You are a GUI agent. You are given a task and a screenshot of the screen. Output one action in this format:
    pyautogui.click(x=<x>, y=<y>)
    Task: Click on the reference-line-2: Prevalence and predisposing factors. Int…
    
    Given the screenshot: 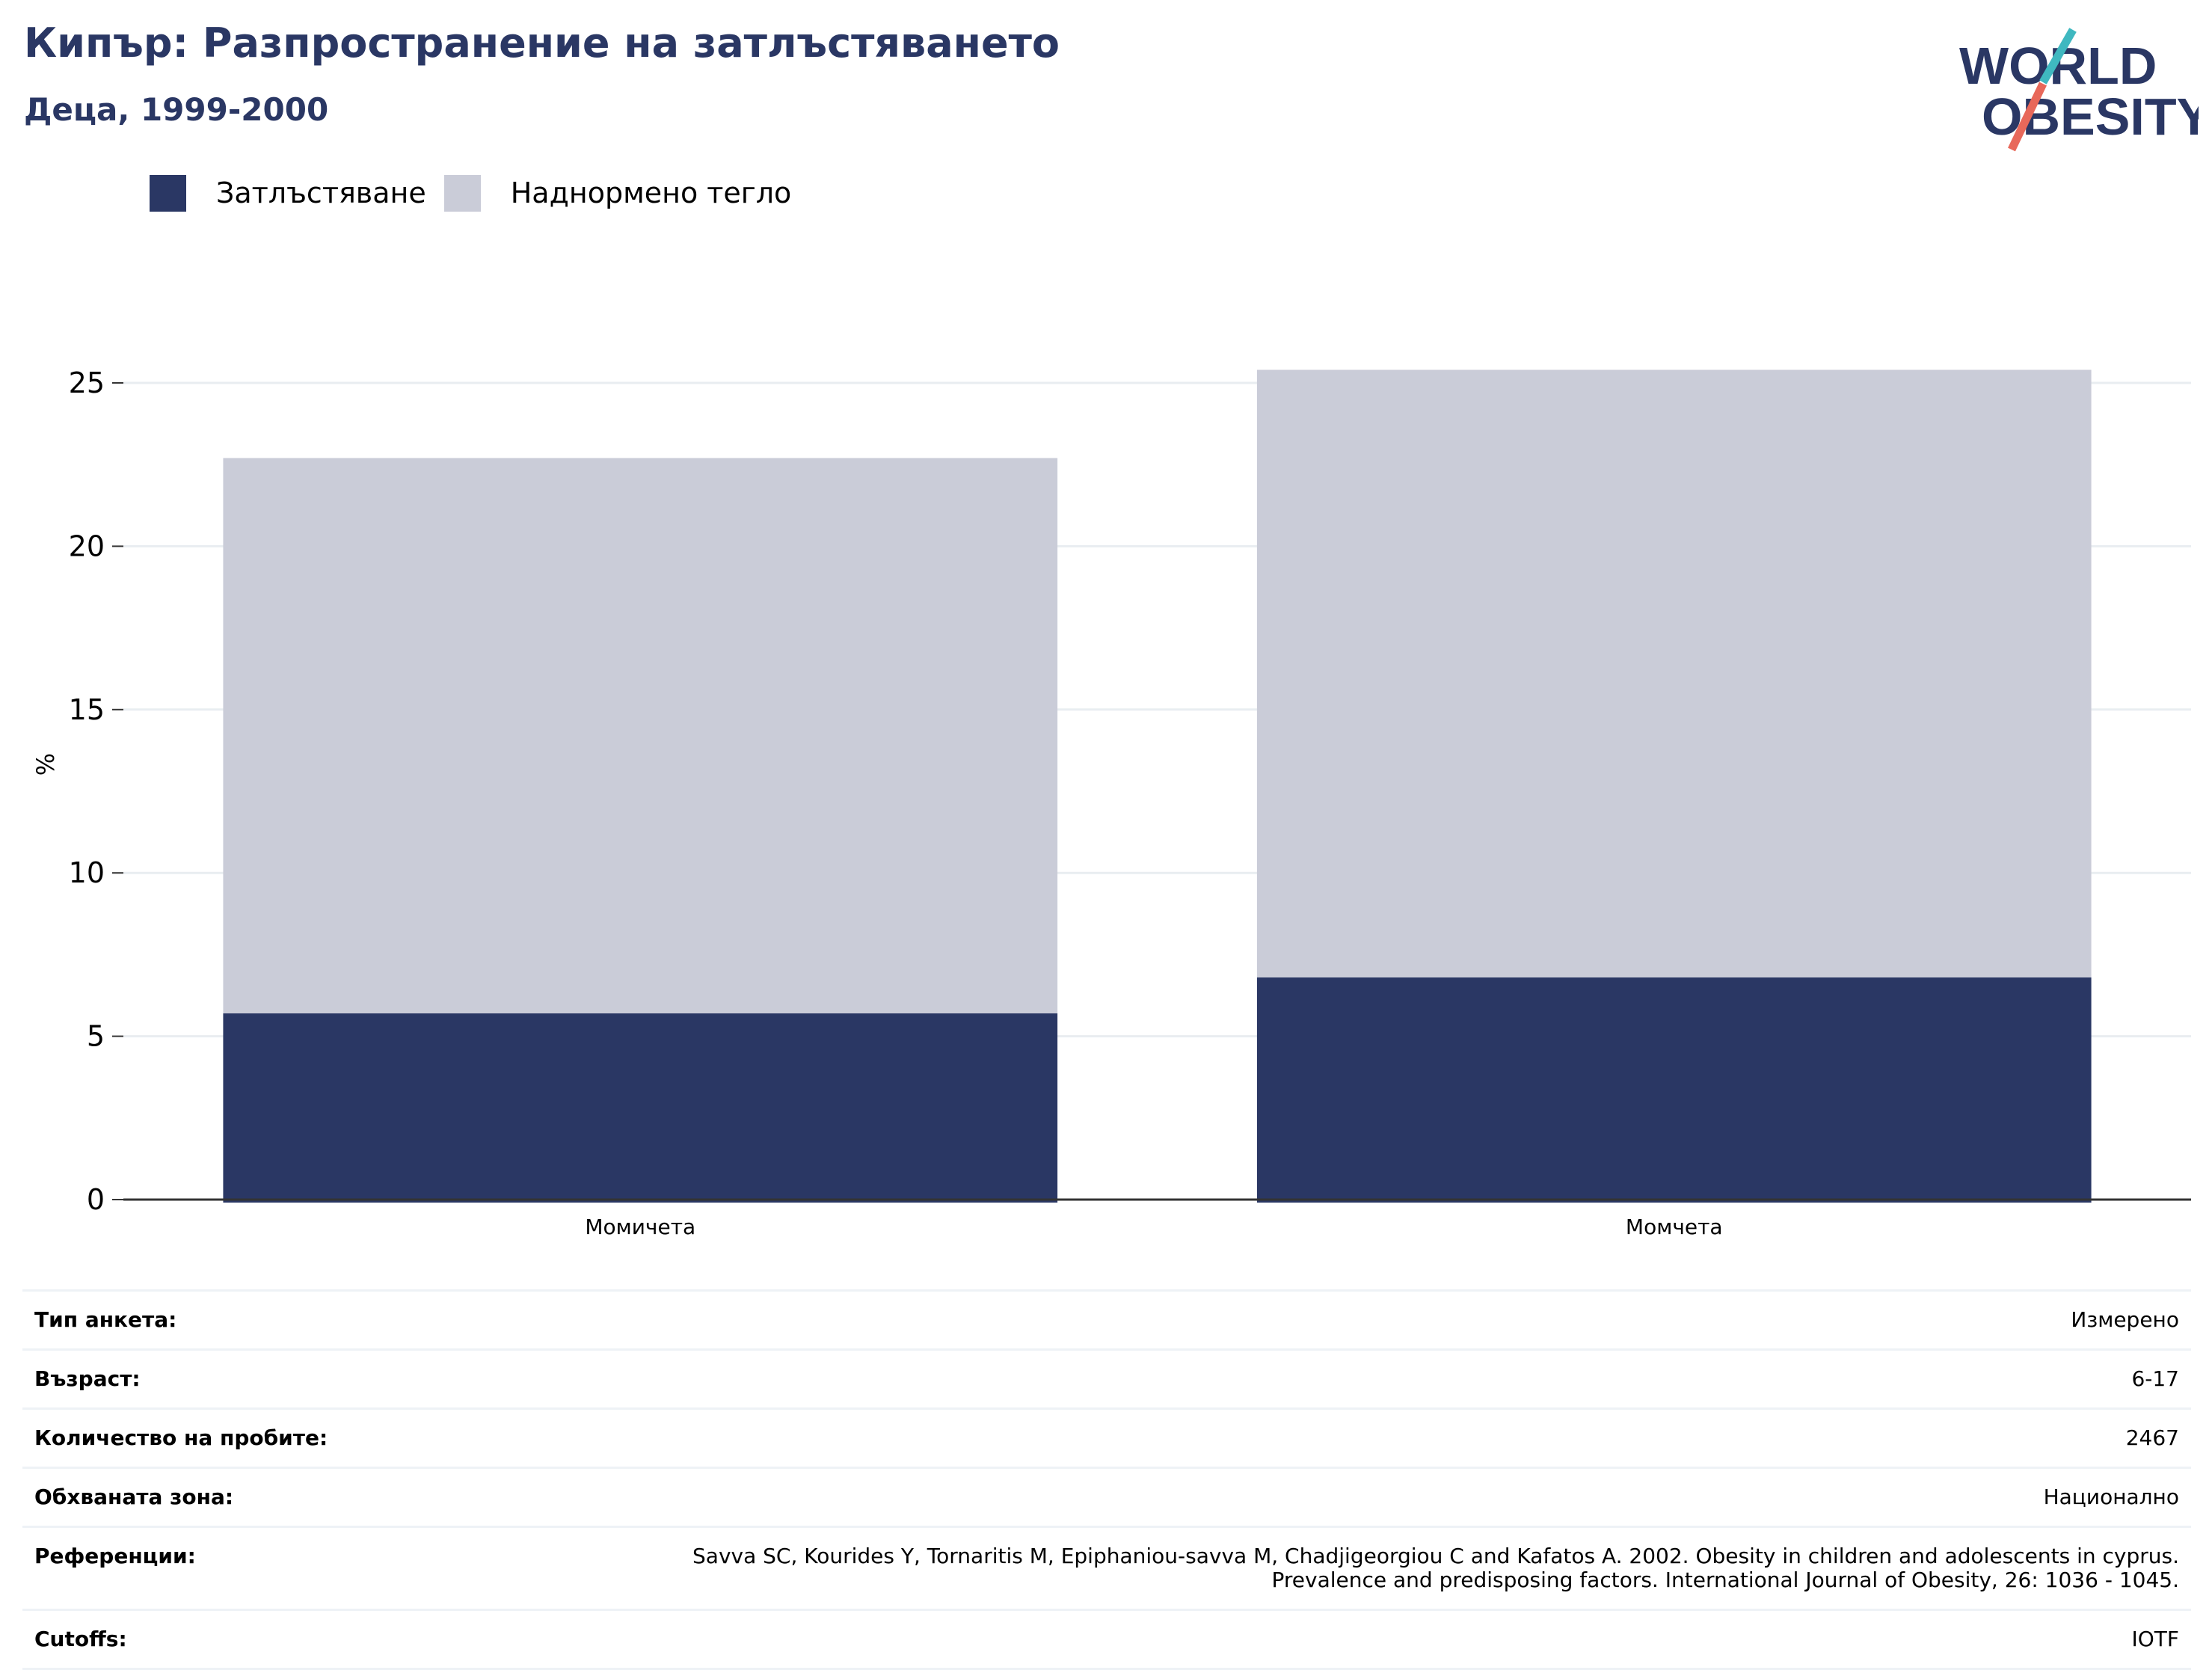 What is the action you would take?
    pyautogui.click(x=1725, y=1580)
    